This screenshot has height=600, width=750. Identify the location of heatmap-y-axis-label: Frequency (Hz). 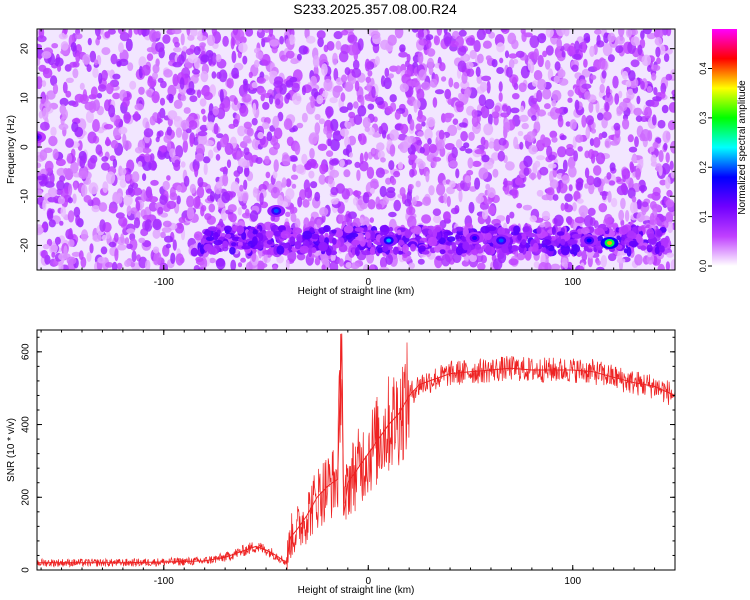
(11, 149).